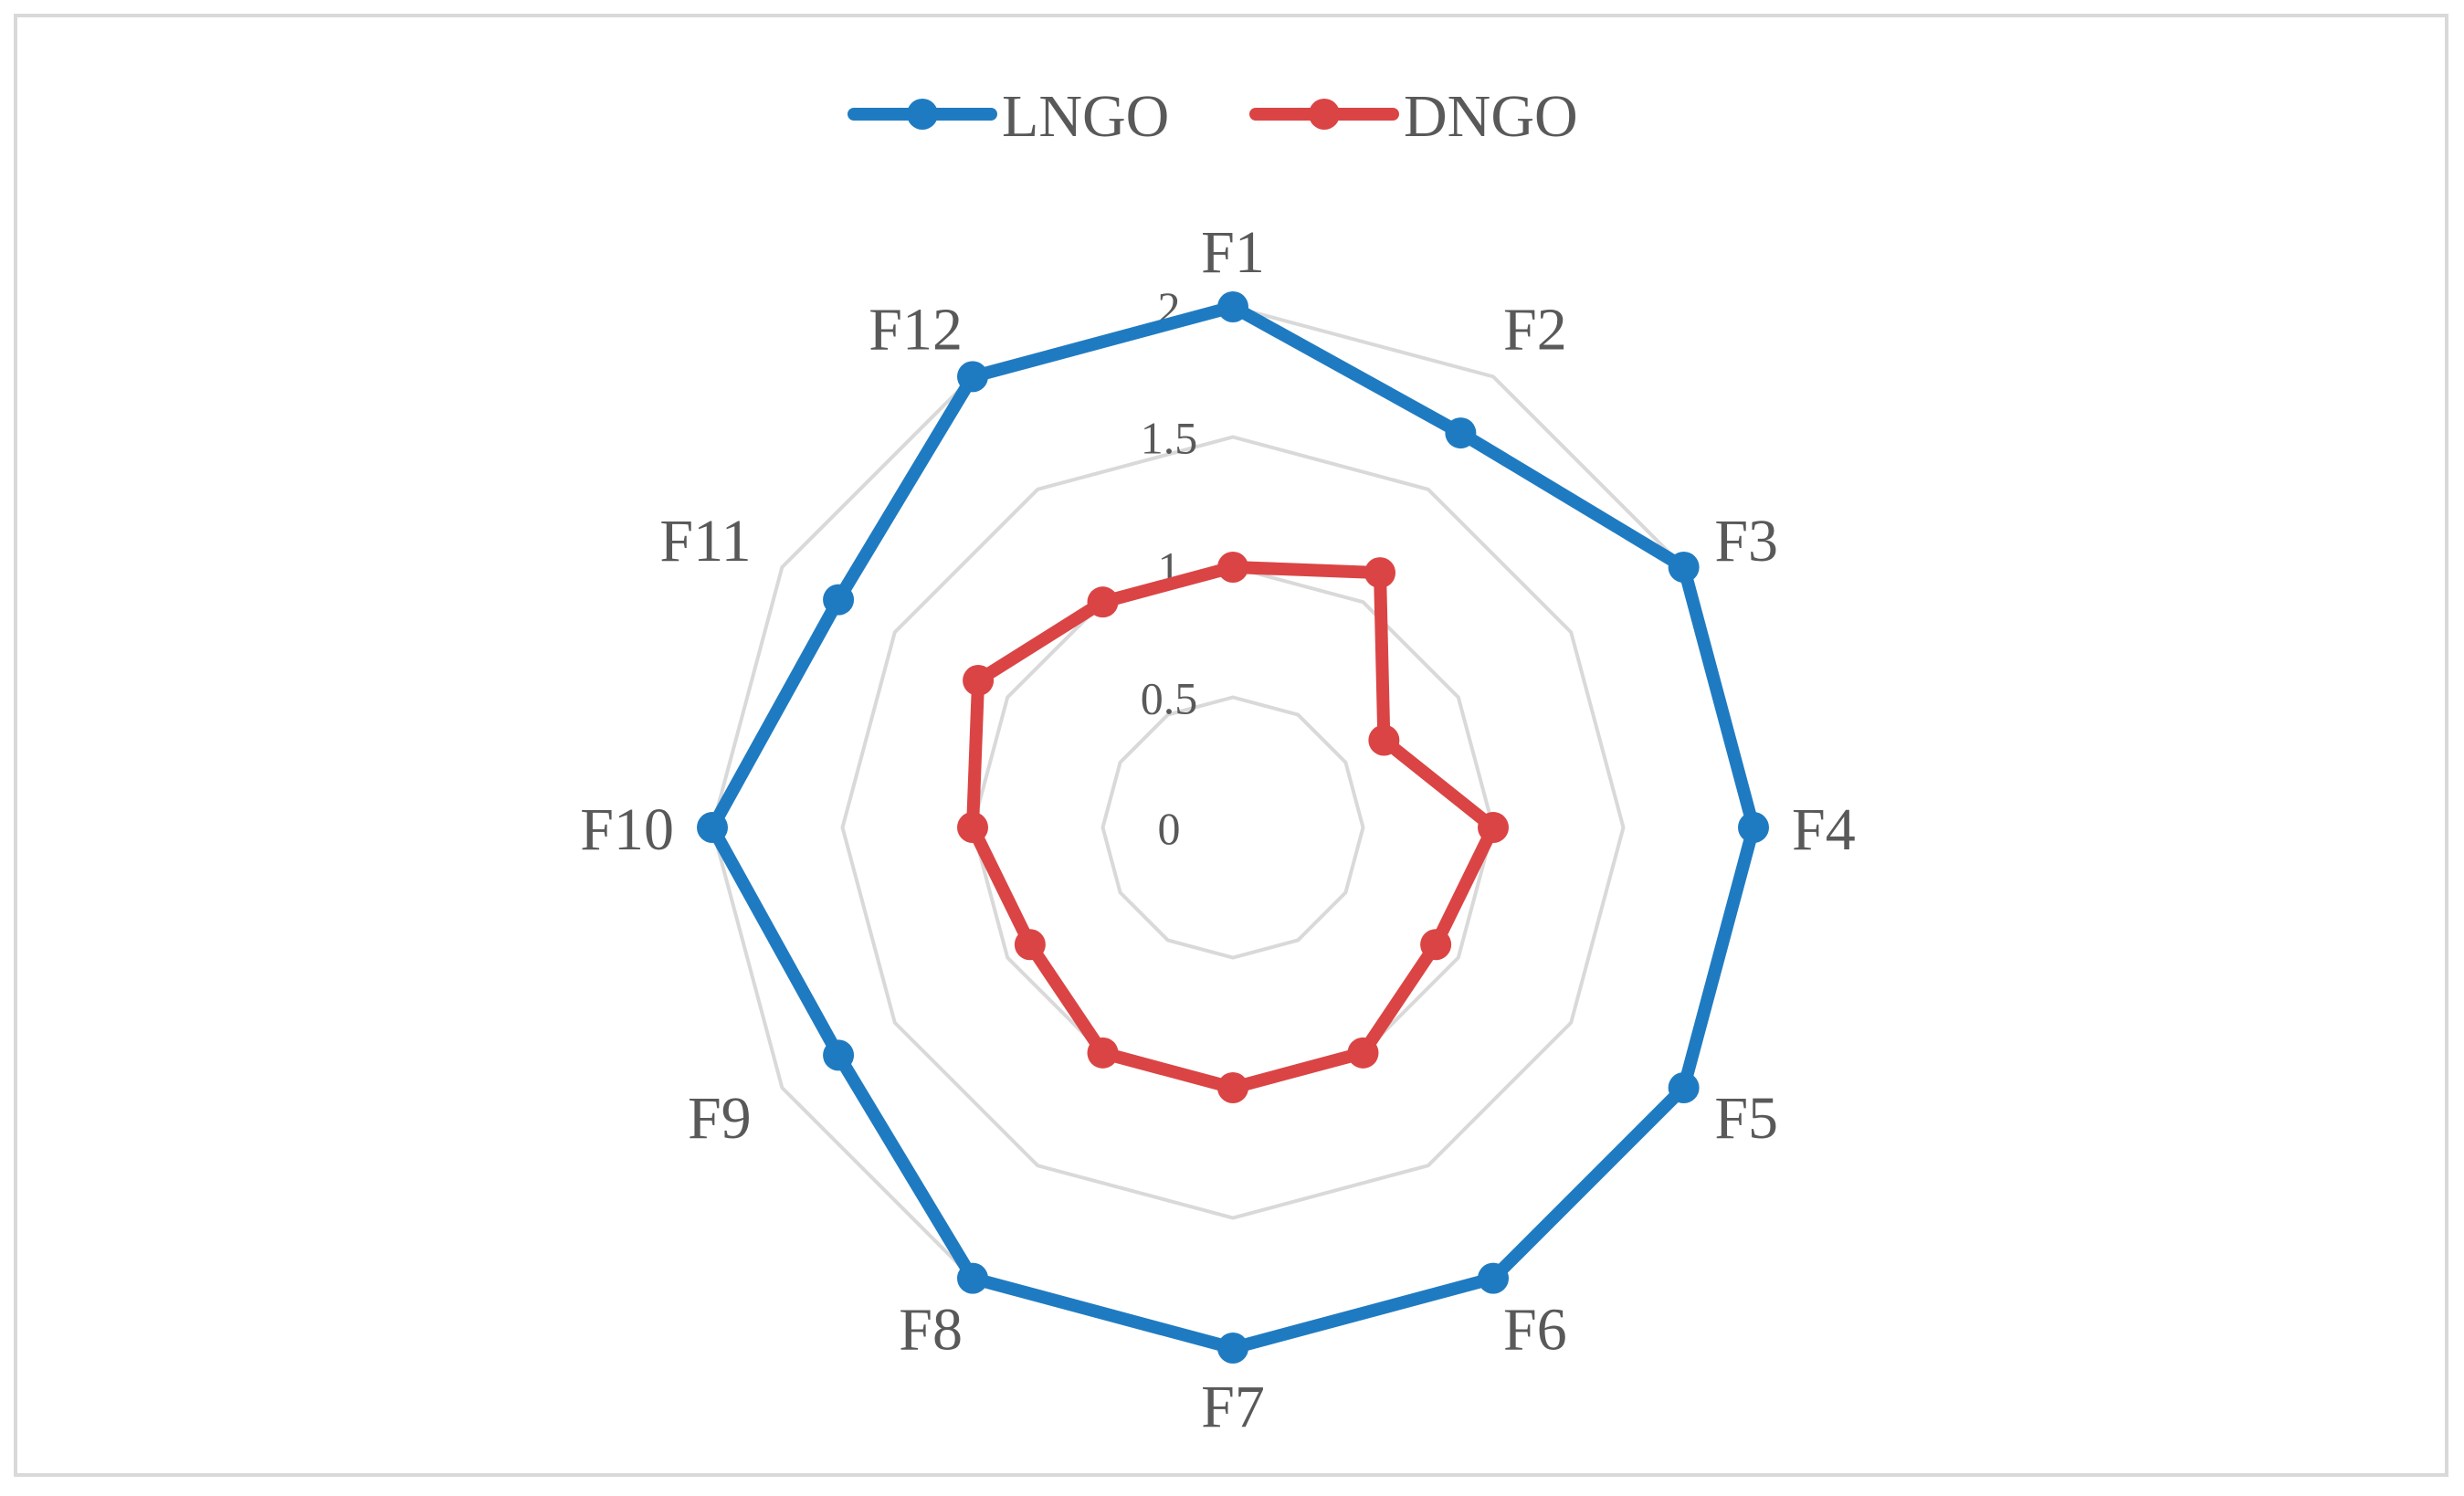 This screenshot has height=1496, width=2464. What do you see at coordinates (973, 377) in the screenshot?
I see `data-point-lngo-f12` at bounding box center [973, 377].